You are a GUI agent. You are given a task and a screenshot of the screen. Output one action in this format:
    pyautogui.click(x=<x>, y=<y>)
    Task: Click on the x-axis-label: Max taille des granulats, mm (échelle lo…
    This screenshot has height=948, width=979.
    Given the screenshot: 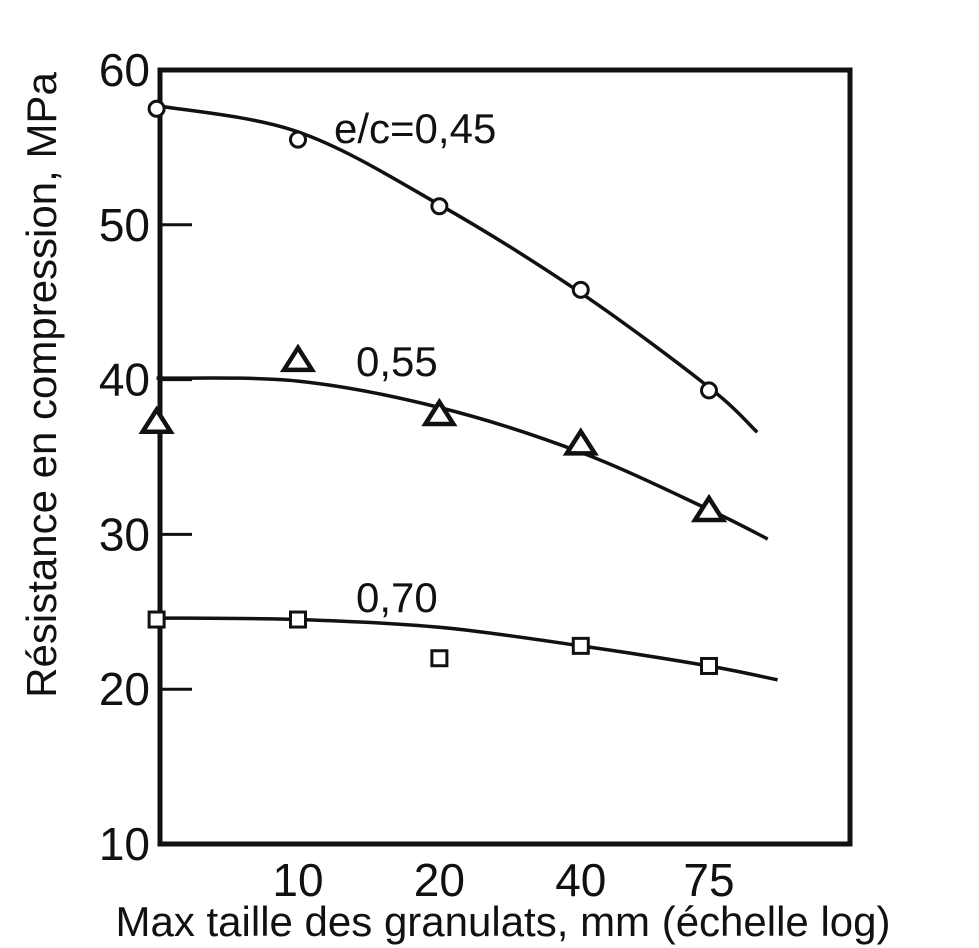 What is the action you would take?
    pyautogui.click(x=503, y=921)
    